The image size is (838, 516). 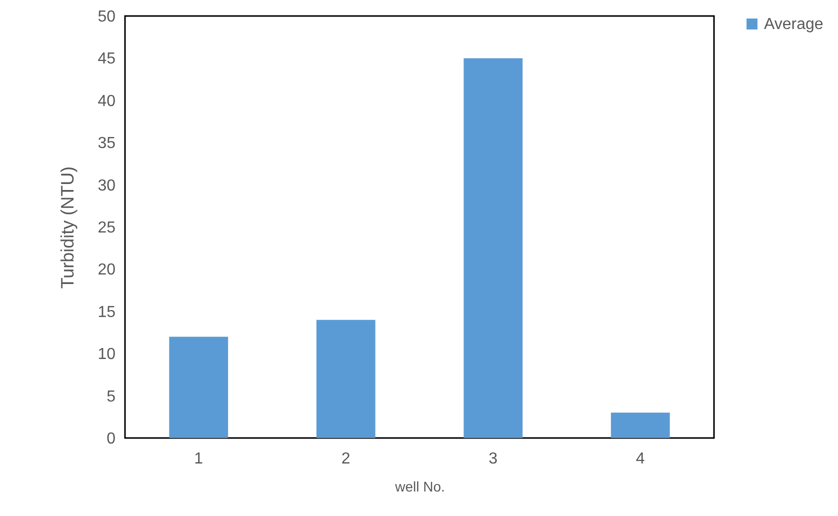 What do you see at coordinates (68, 227) in the screenshot?
I see `y-axis-title: Turbidity (NTU)` at bounding box center [68, 227].